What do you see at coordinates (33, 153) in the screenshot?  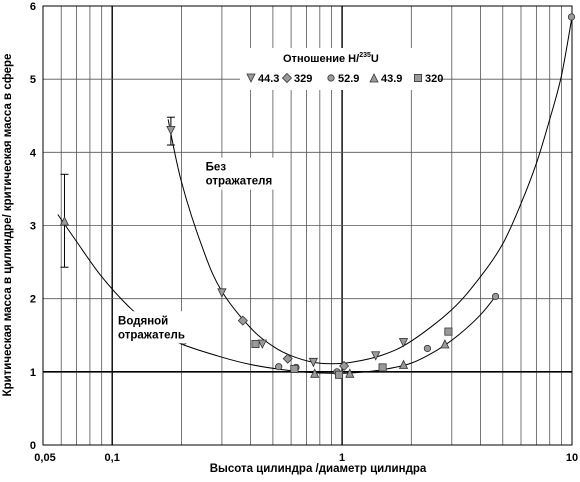 I see `y-tick-label: 4` at bounding box center [33, 153].